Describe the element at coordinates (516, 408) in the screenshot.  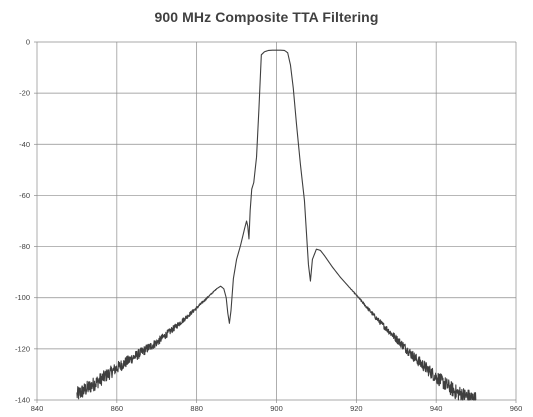
I see `x-tick-label: 960` at that location.